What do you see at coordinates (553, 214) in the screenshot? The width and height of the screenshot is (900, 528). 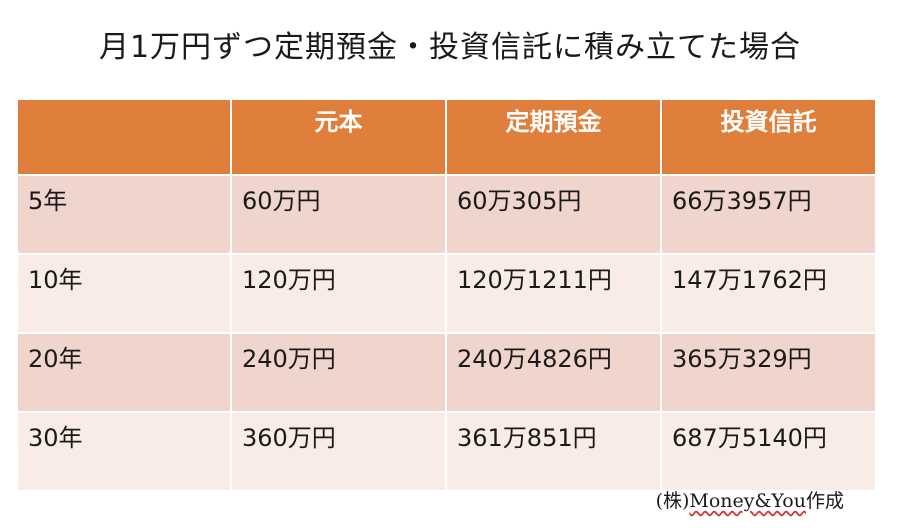 I see `cell-time-deposit: 60万305円` at bounding box center [553, 214].